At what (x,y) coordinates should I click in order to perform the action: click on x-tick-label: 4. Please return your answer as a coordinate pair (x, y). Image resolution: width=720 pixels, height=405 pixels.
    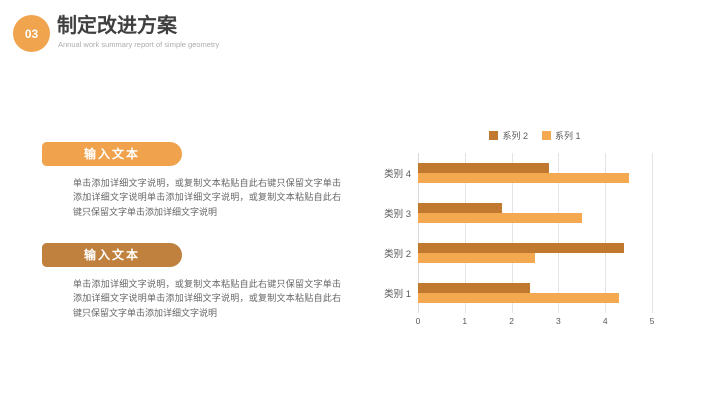
    Looking at the image, I should click on (605, 321).